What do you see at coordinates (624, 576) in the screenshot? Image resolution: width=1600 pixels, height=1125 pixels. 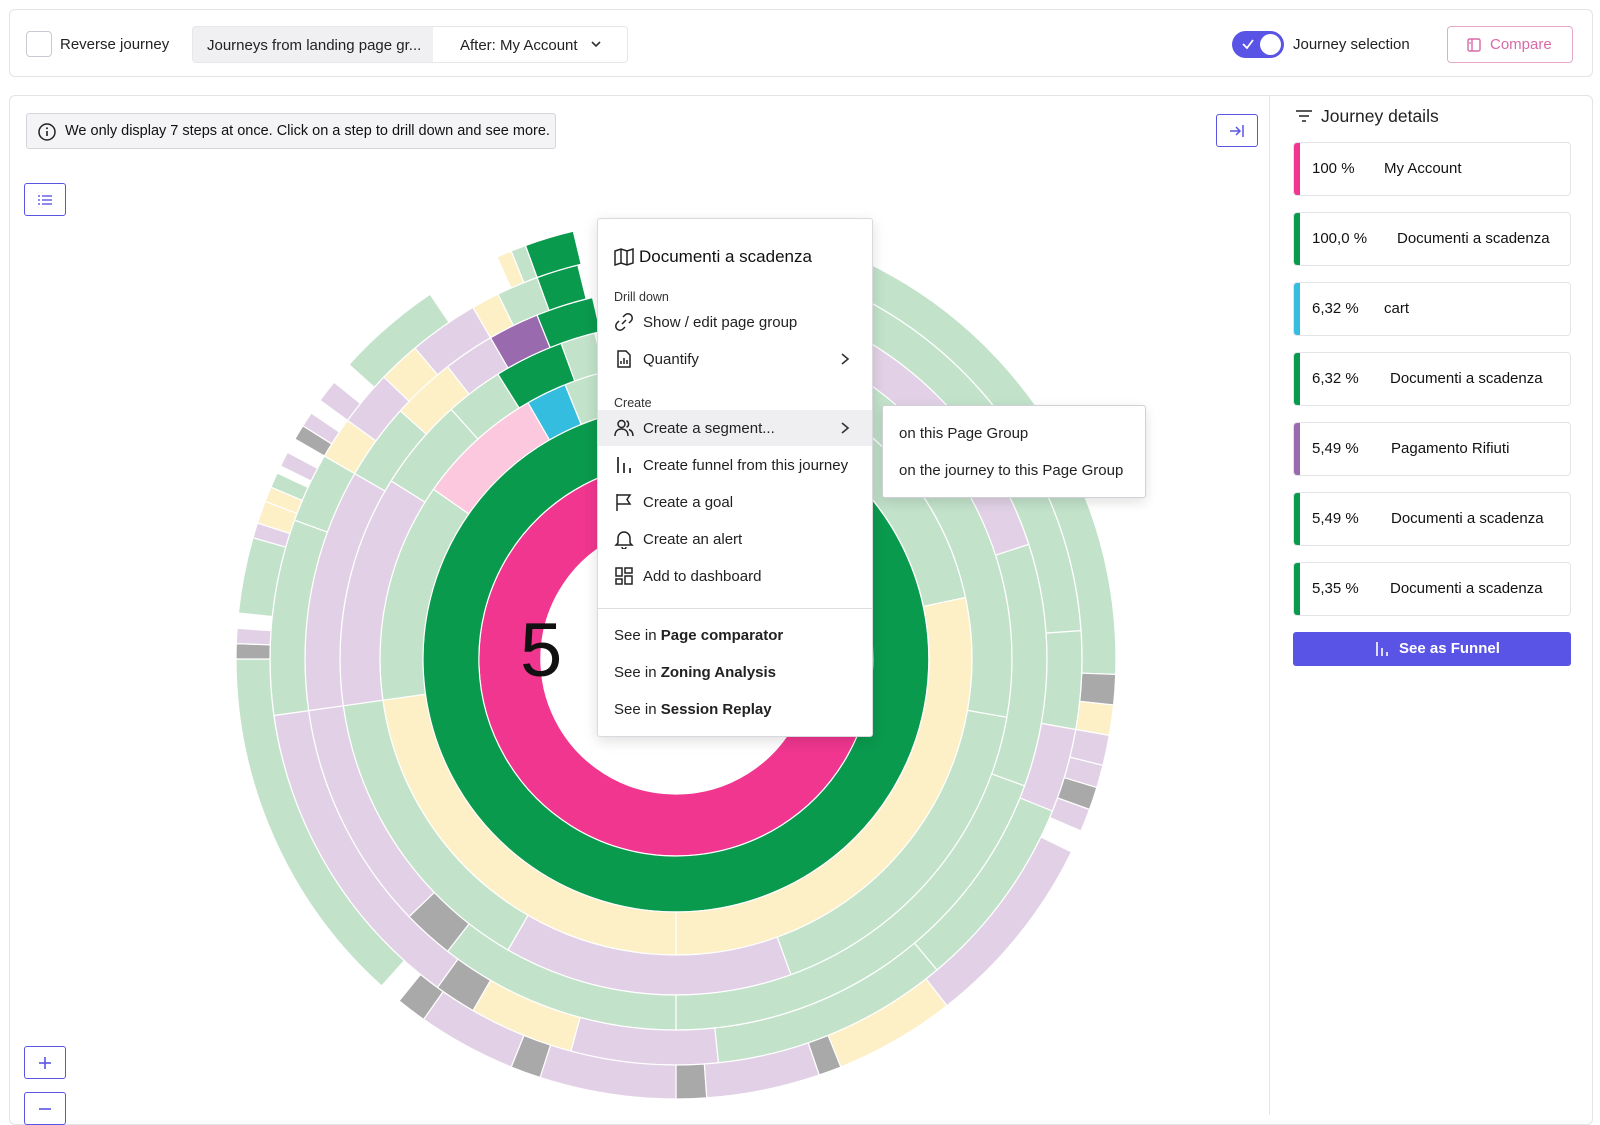 I see `dashboard-icon` at bounding box center [624, 576].